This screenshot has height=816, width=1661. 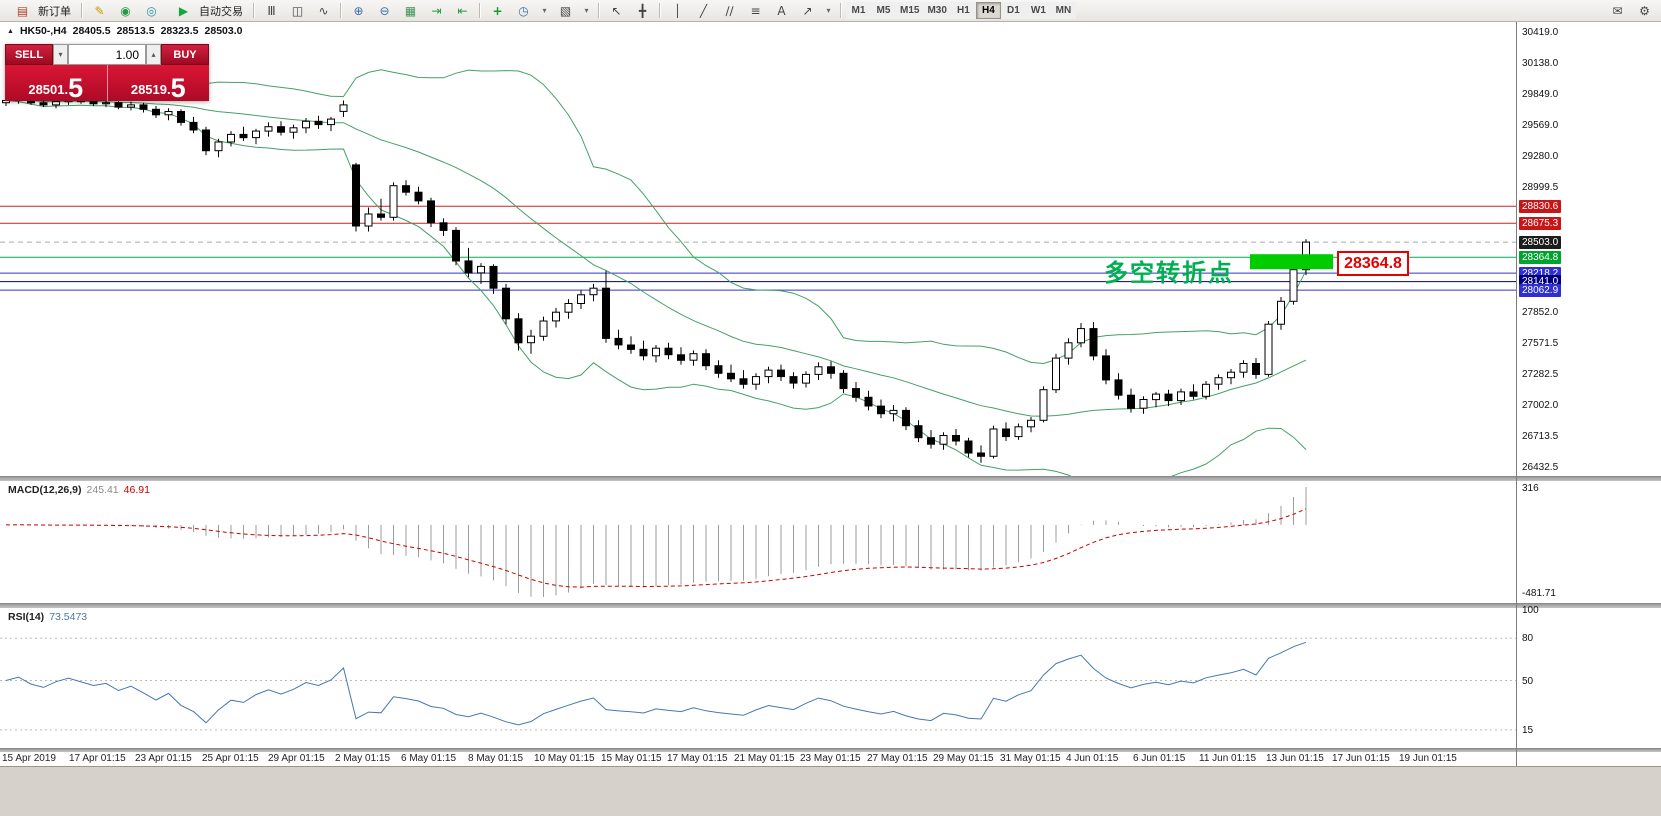 I want to click on chart-symbol-period: HK50-,H4, so click(x=43, y=31).